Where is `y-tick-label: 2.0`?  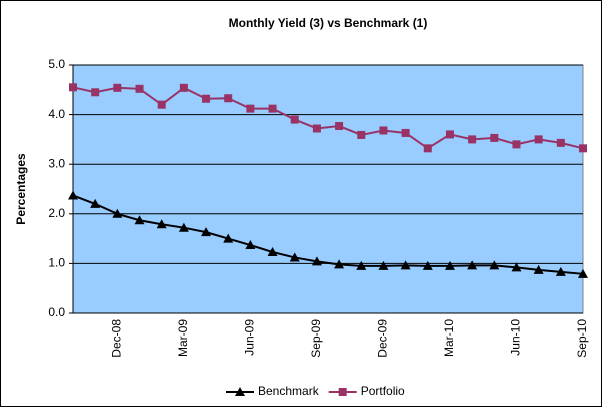
y-tick-label: 2.0 is located at coordinates (56, 213).